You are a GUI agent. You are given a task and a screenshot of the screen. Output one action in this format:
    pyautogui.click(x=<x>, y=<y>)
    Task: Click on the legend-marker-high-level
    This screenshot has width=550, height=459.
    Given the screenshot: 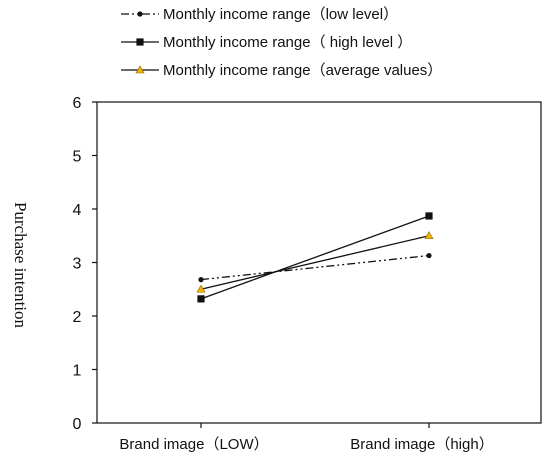 What is the action you would take?
    pyautogui.click(x=140, y=42)
    